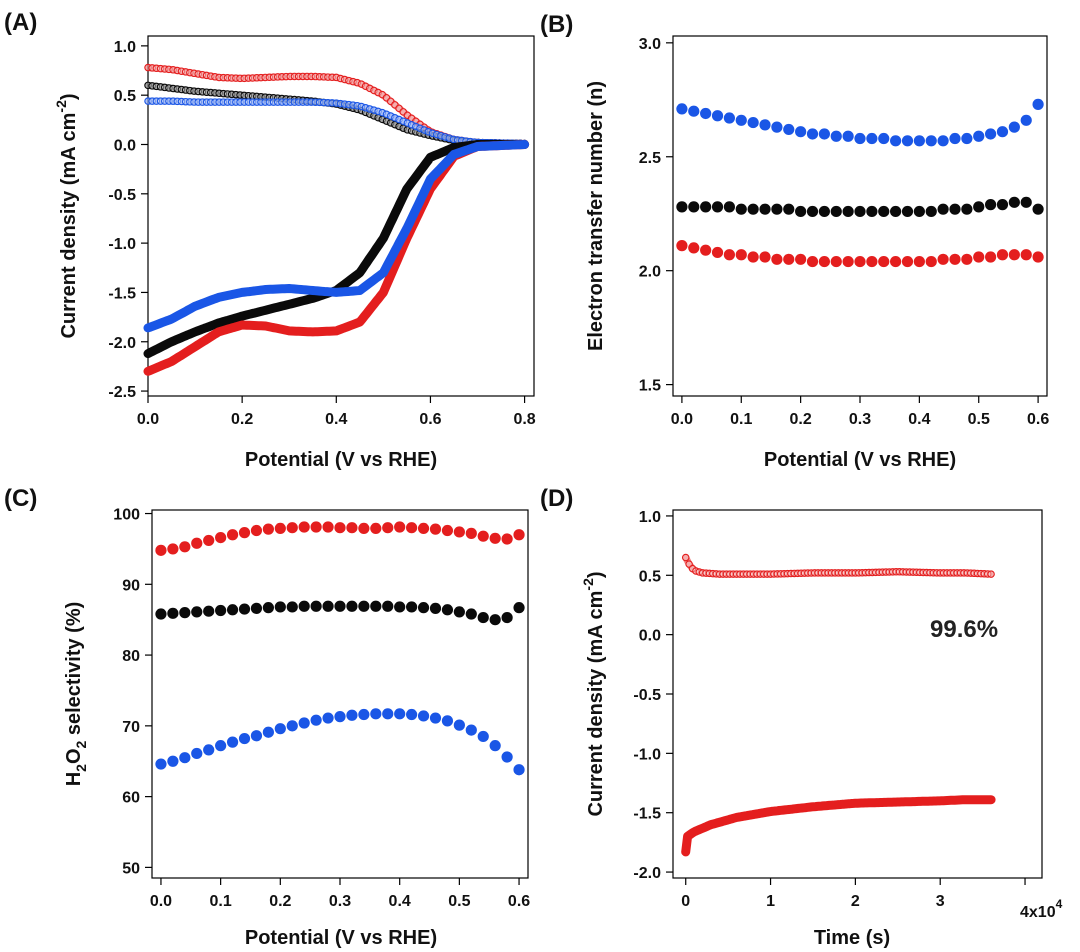 This screenshot has height=952, width=1080. What do you see at coordinates (1038, 912) in the screenshot?
I see `panel-d-x-multiplier-base: 4x10` at bounding box center [1038, 912].